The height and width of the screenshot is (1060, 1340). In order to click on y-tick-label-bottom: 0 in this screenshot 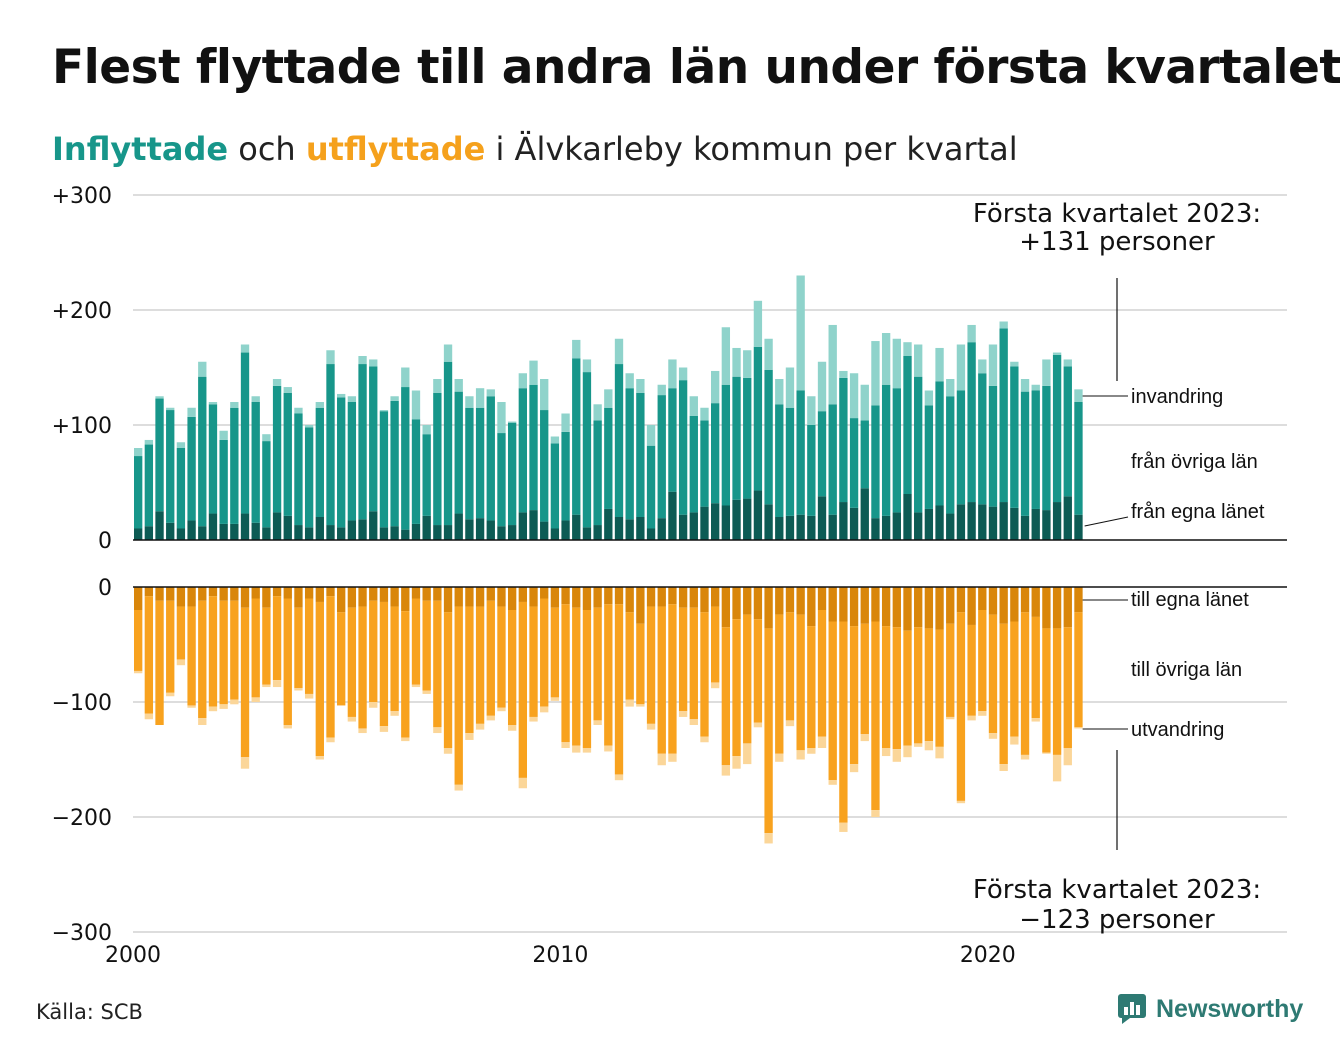, I will do `click(105, 588)`.